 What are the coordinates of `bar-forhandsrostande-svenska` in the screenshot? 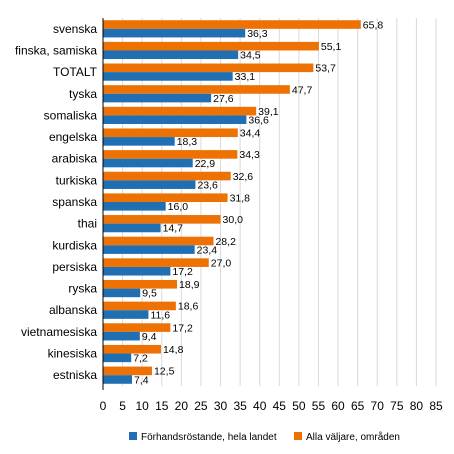 It's located at (174, 33).